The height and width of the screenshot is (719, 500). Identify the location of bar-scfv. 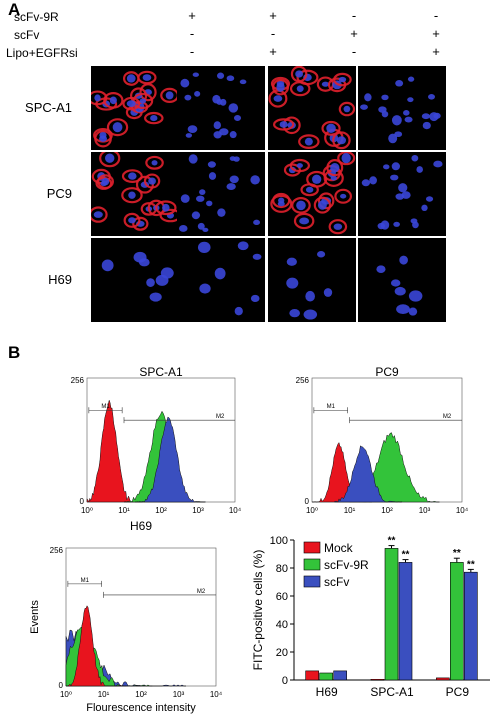
(340, 675).